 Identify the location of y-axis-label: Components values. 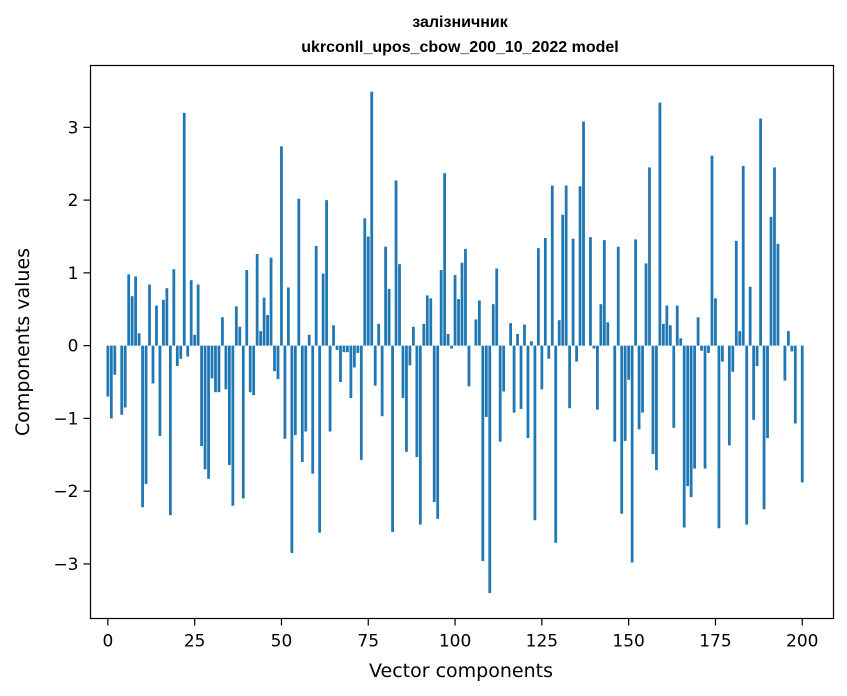
(23, 342).